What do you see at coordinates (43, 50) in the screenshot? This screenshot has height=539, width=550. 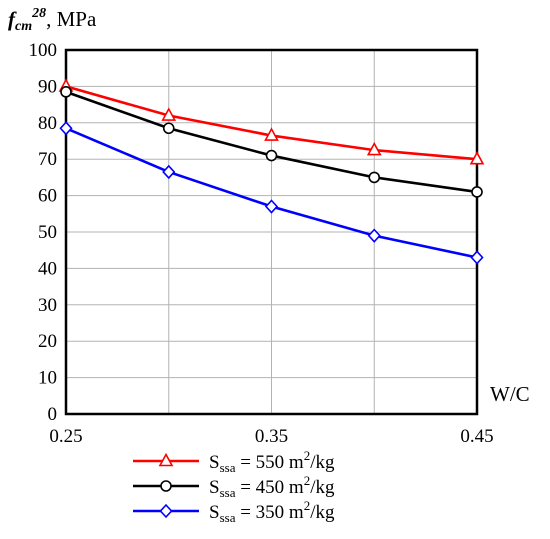 I see `y-tick-label: 100` at bounding box center [43, 50].